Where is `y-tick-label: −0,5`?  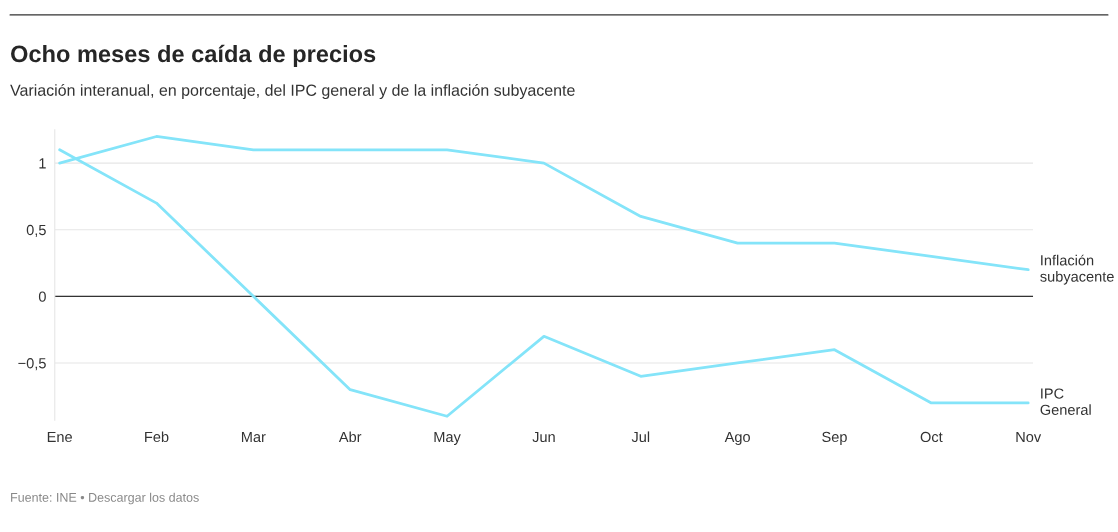 y-tick-label: −0,5 is located at coordinates (32, 364).